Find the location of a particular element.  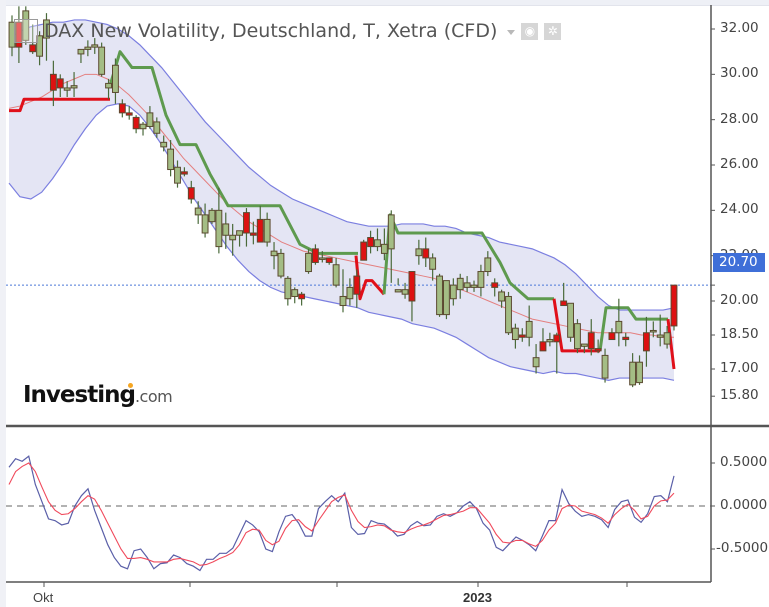

time-tick-label: 2023 is located at coordinates (477, 597).